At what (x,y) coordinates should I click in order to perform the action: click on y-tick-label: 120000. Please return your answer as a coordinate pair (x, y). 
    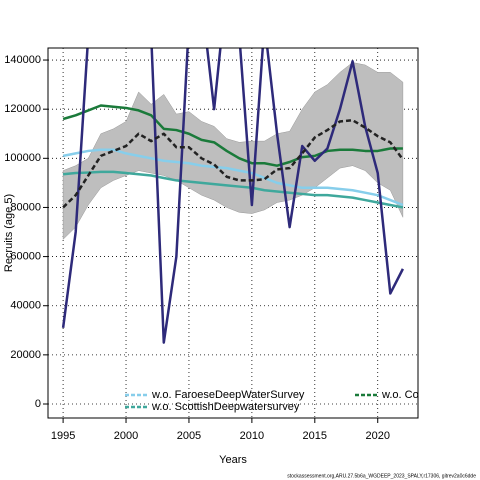
    Looking at the image, I should click on (22, 109).